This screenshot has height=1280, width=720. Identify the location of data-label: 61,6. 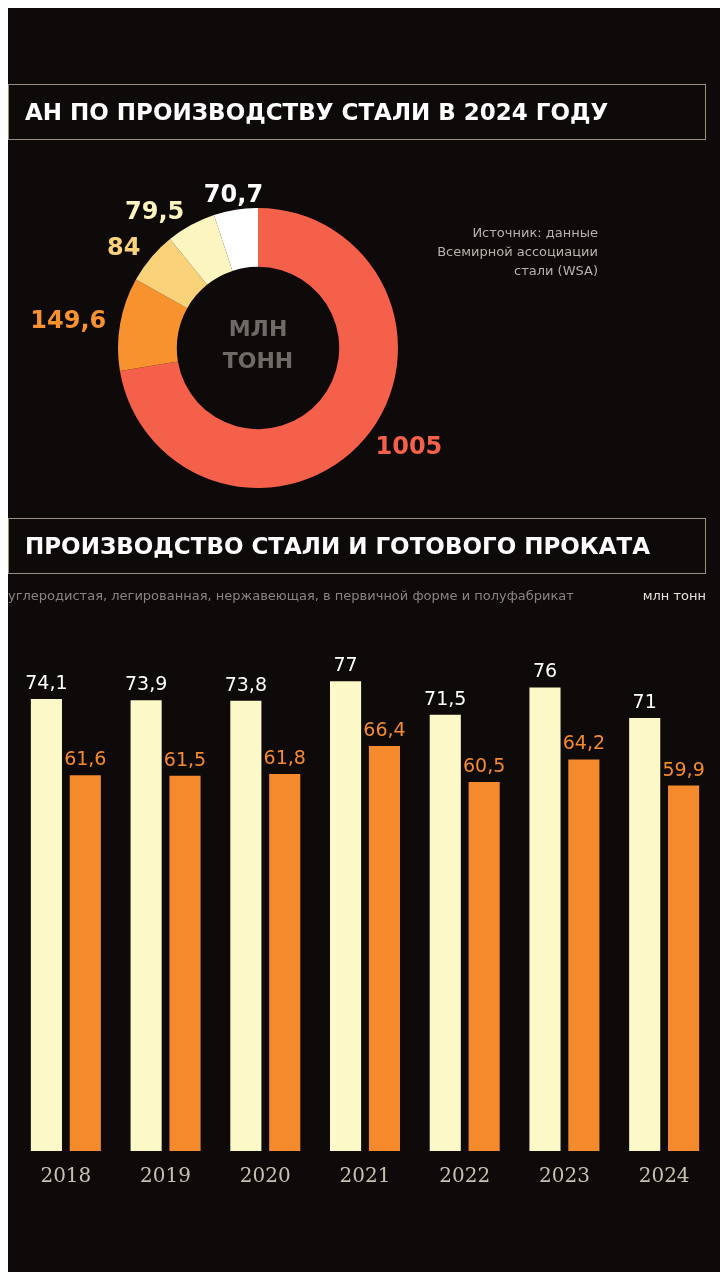
(85, 758).